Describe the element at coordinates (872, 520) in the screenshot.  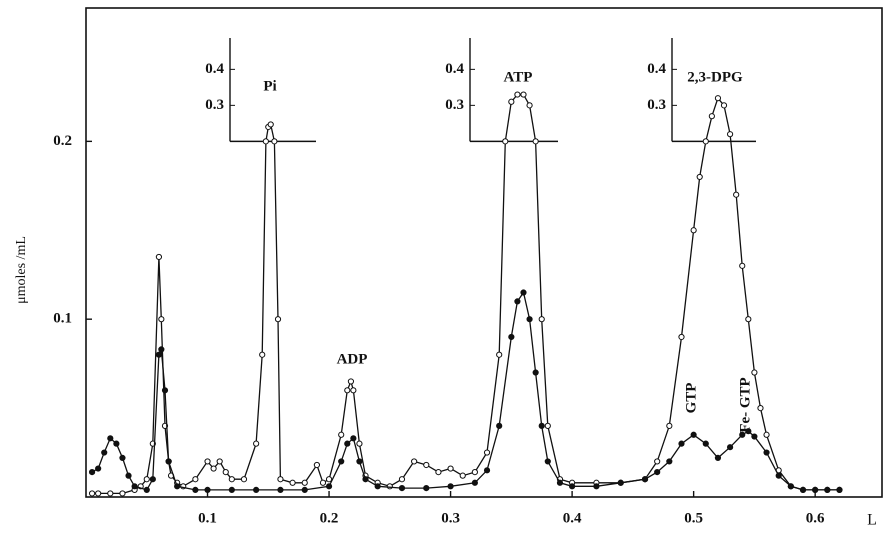
I see `x-axis-label: L` at that location.